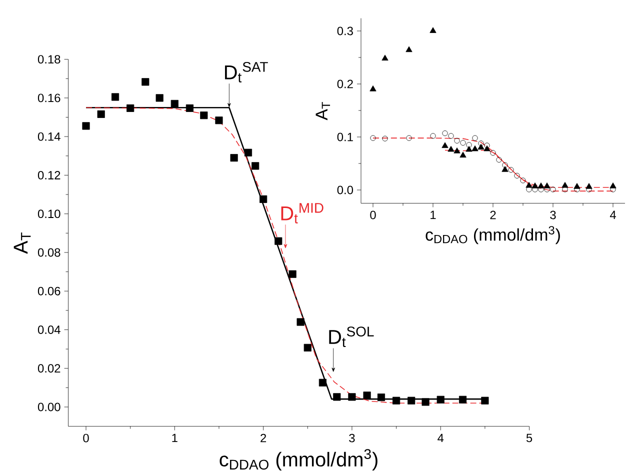  Describe the element at coordinates (49, 368) in the screenshot. I see `y-tick-label: 0.02` at that location.